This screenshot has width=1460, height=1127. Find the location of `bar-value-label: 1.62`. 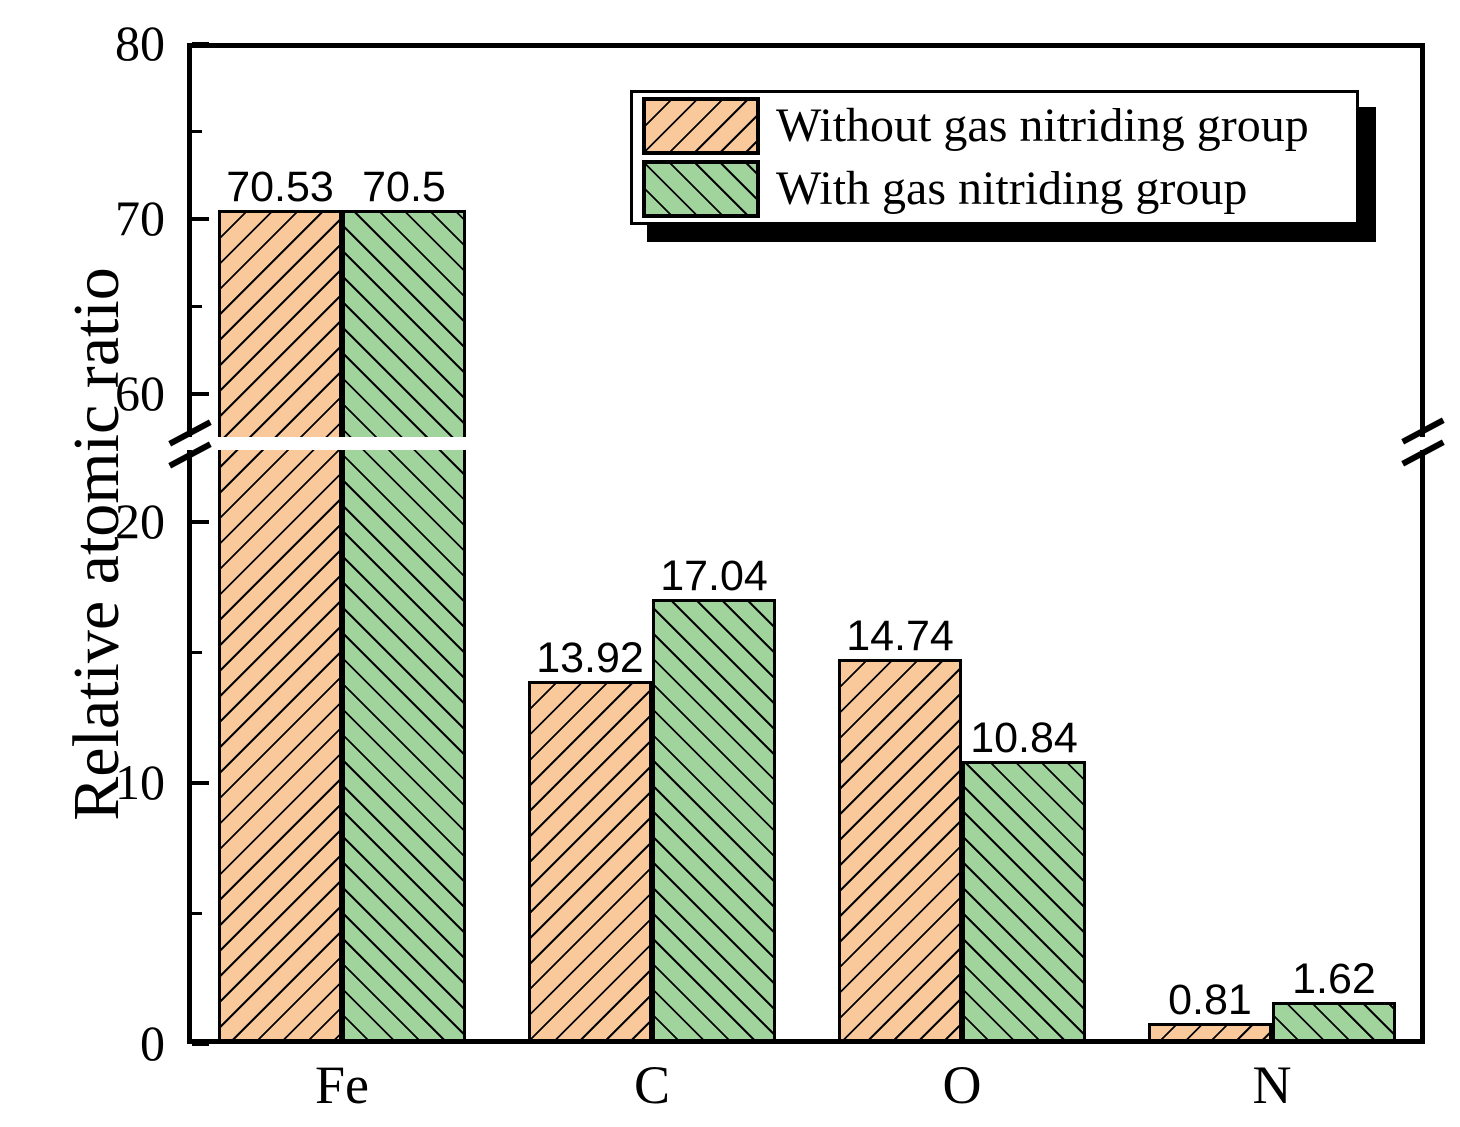

bar-value-label: 1.62 is located at coordinates (1334, 978).